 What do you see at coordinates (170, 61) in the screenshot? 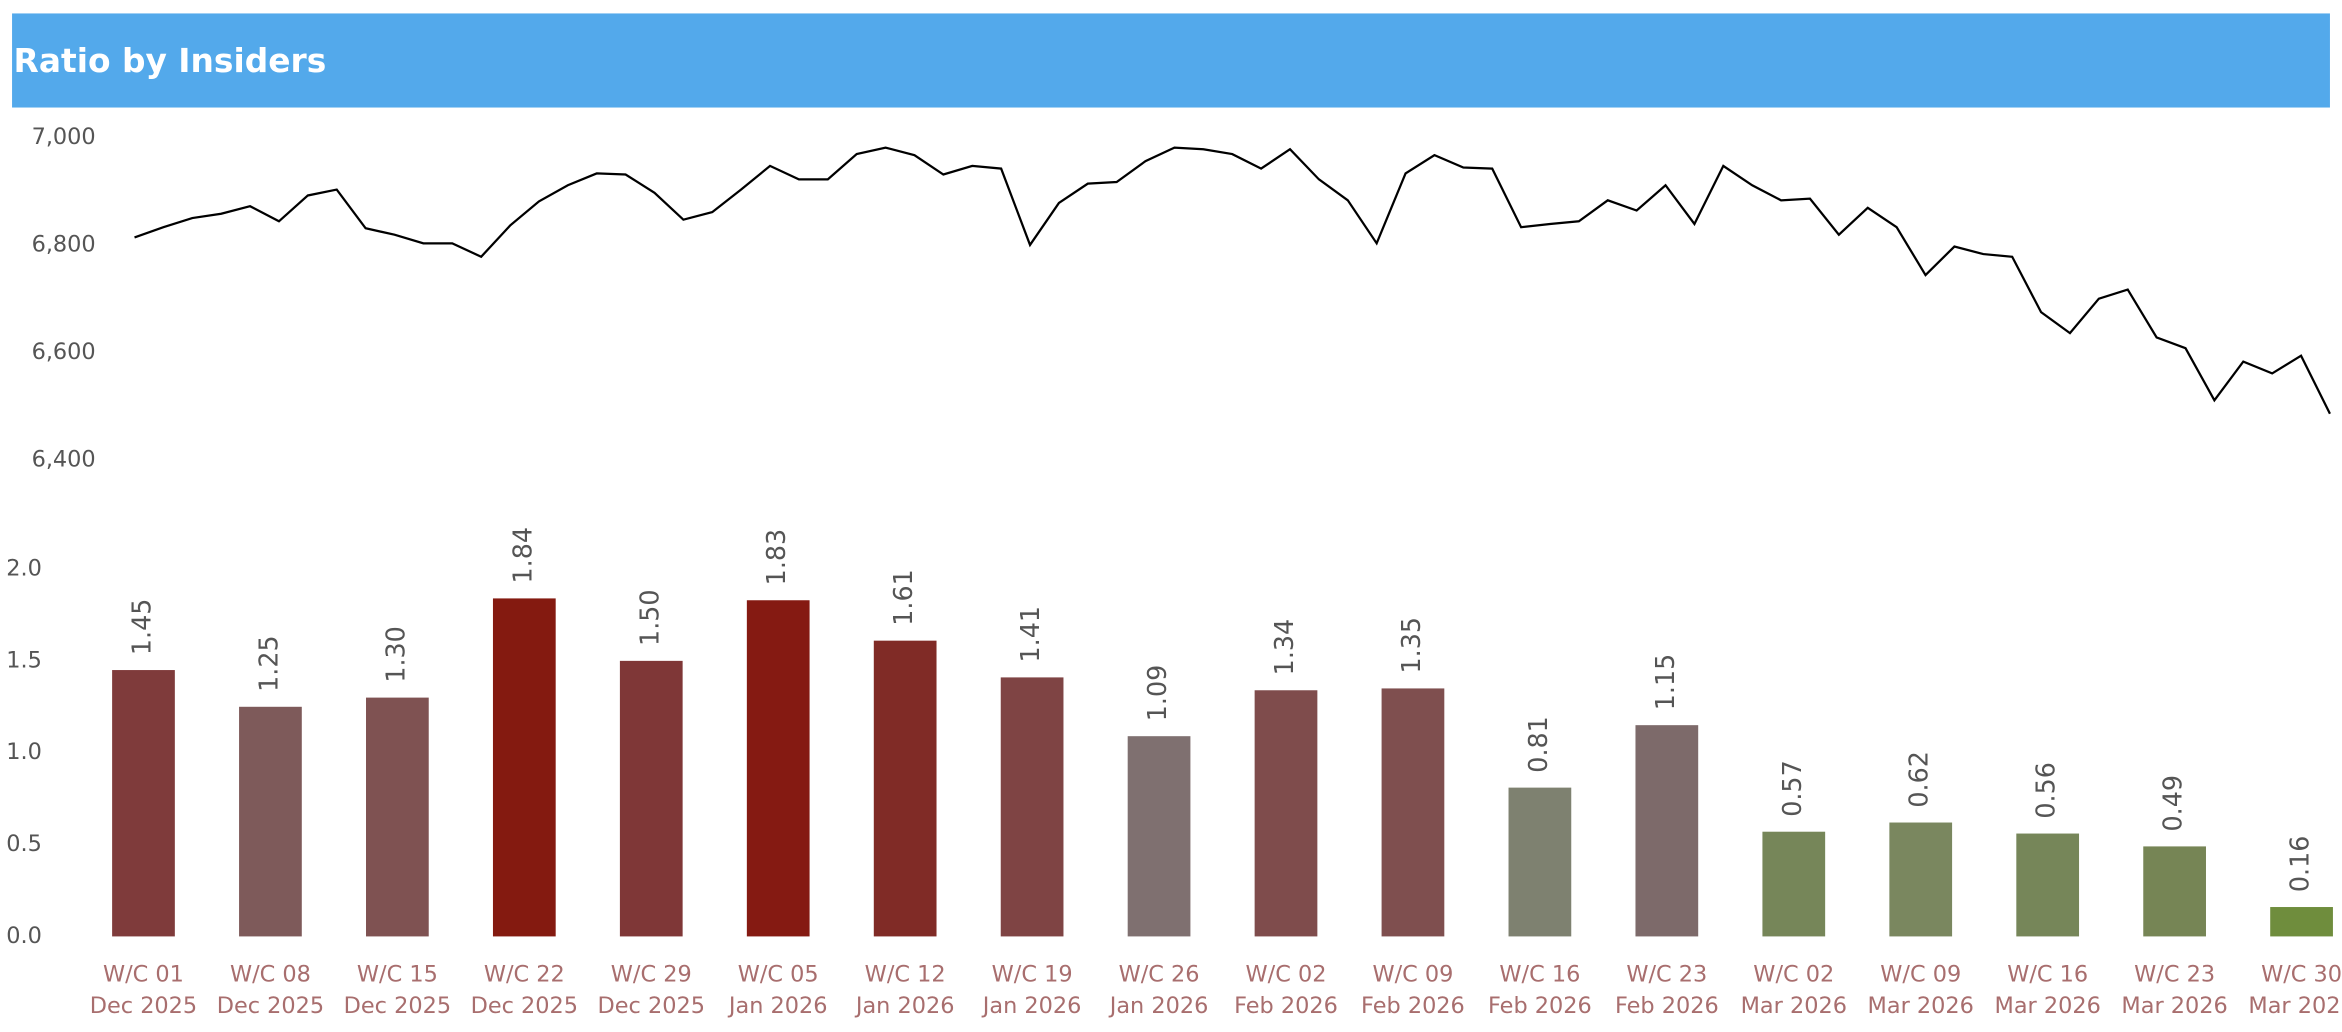
I see `title: Ratio by Insiders` at bounding box center [170, 61].